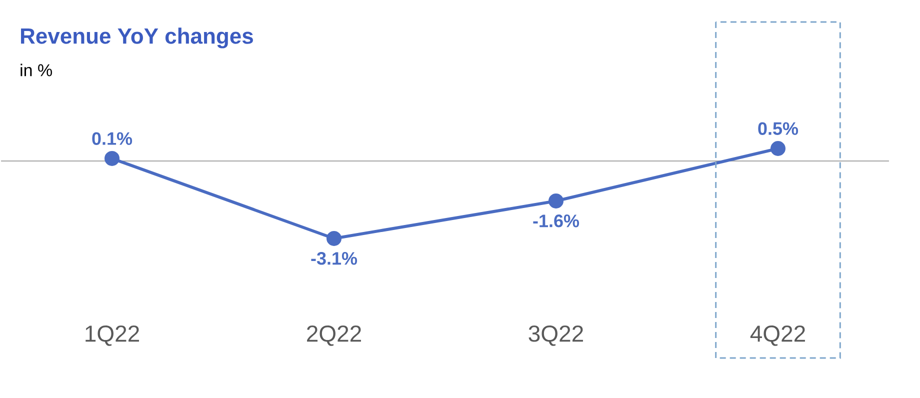 Image resolution: width=920 pixels, height=398 pixels. I want to click on x-tick-label: 2Q22, so click(334, 336).